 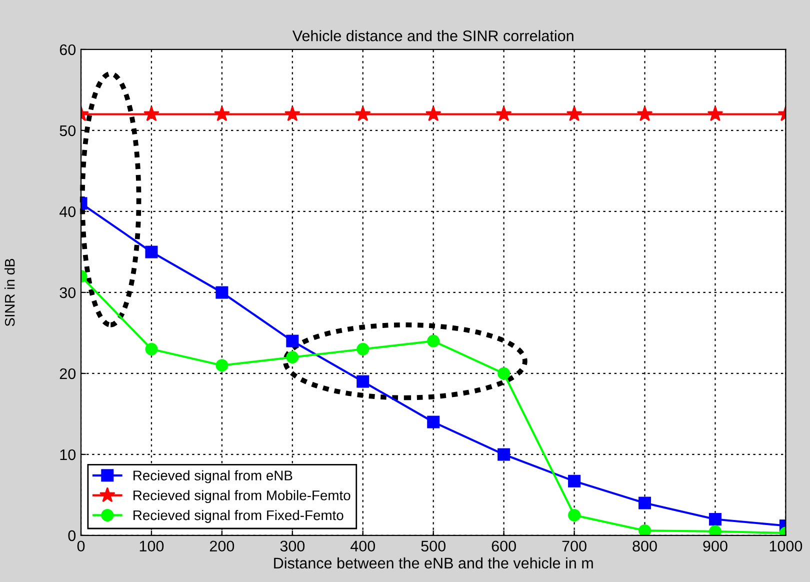 I want to click on legend-label: Recieved signal from Fixed-Femto, so click(x=239, y=516).